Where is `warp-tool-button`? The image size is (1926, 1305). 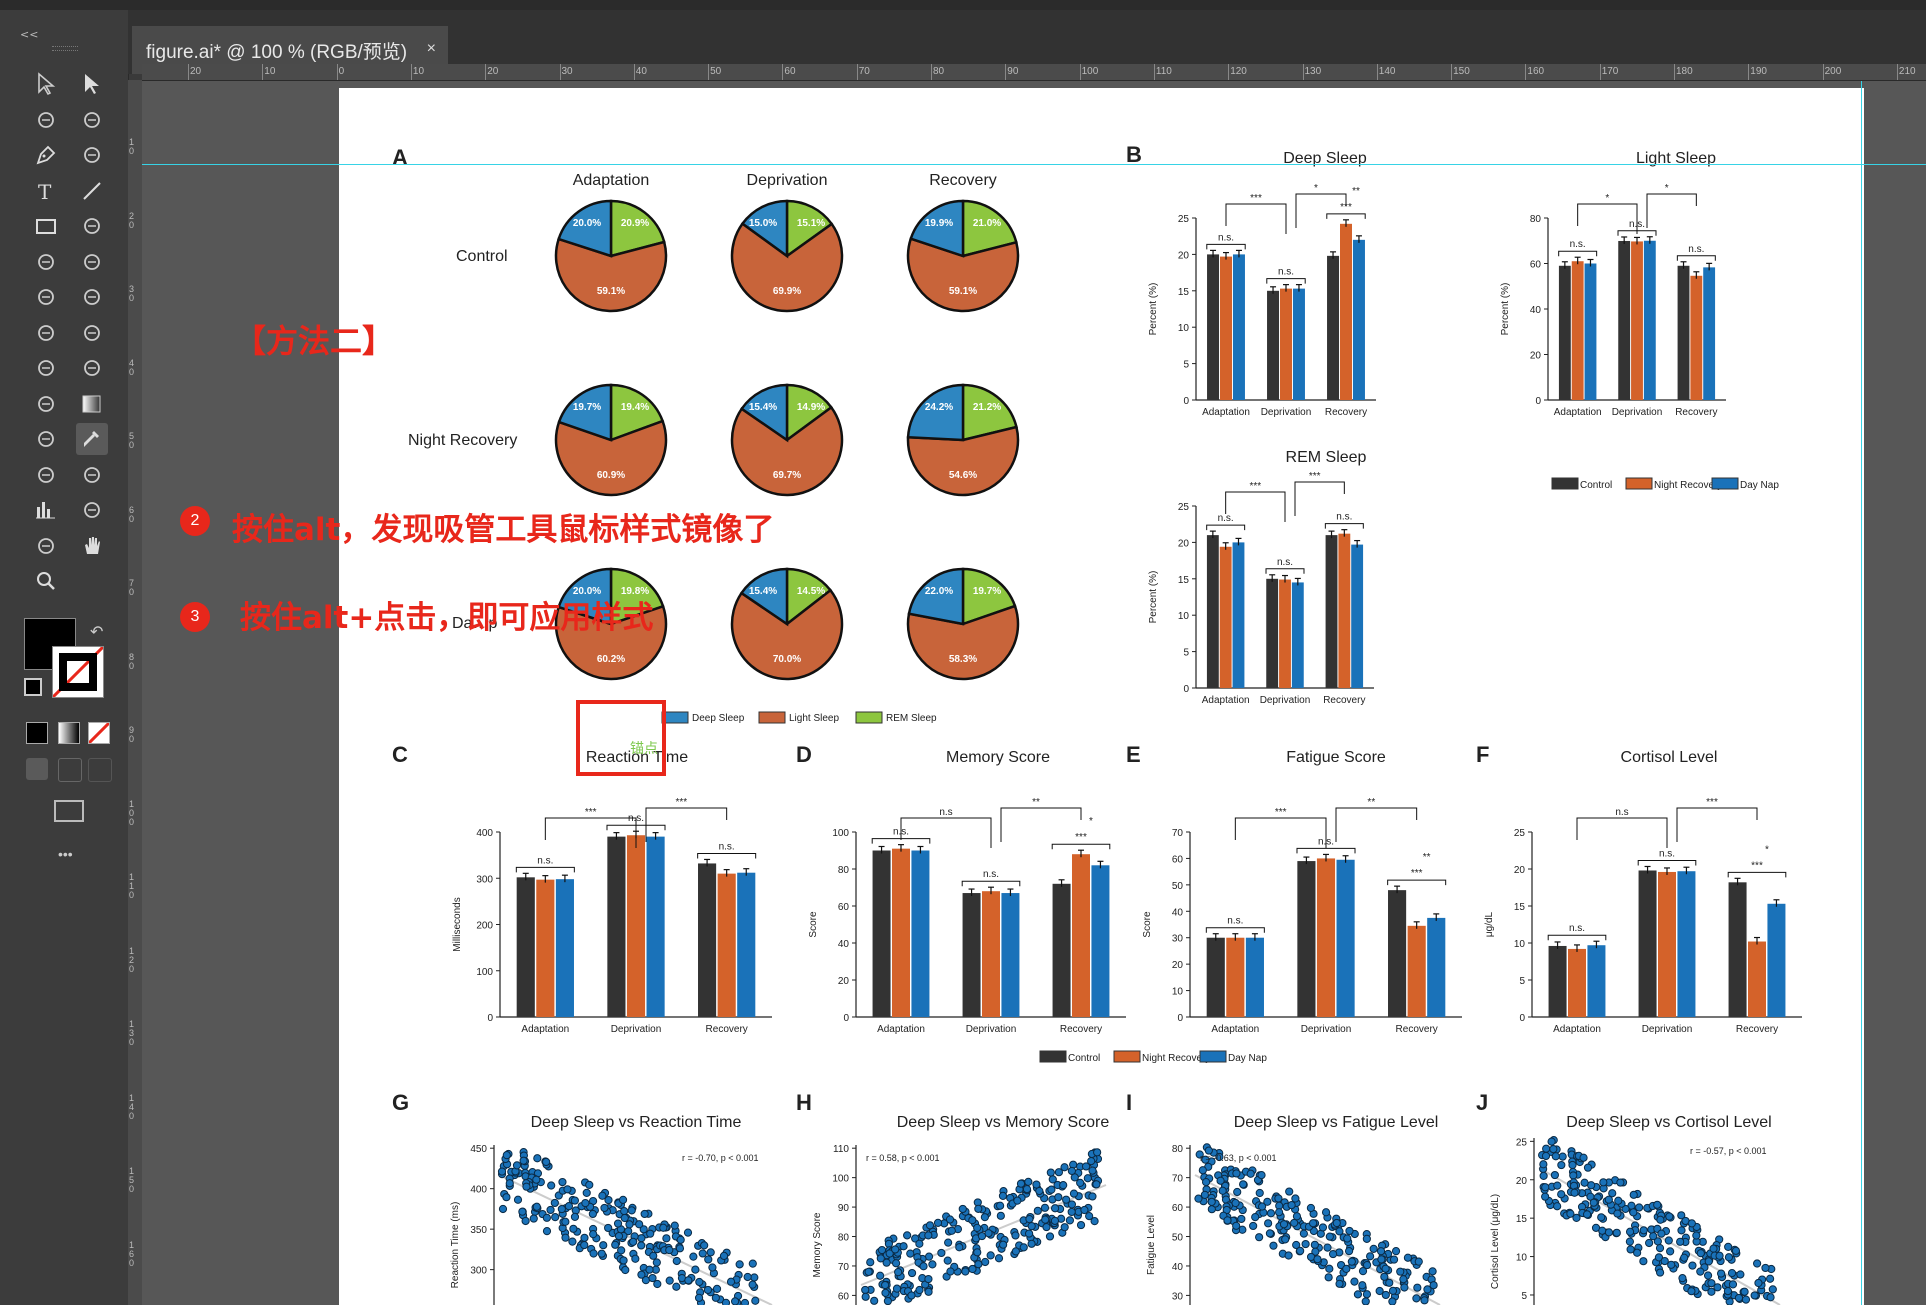 warp-tool-button is located at coordinates (46, 333).